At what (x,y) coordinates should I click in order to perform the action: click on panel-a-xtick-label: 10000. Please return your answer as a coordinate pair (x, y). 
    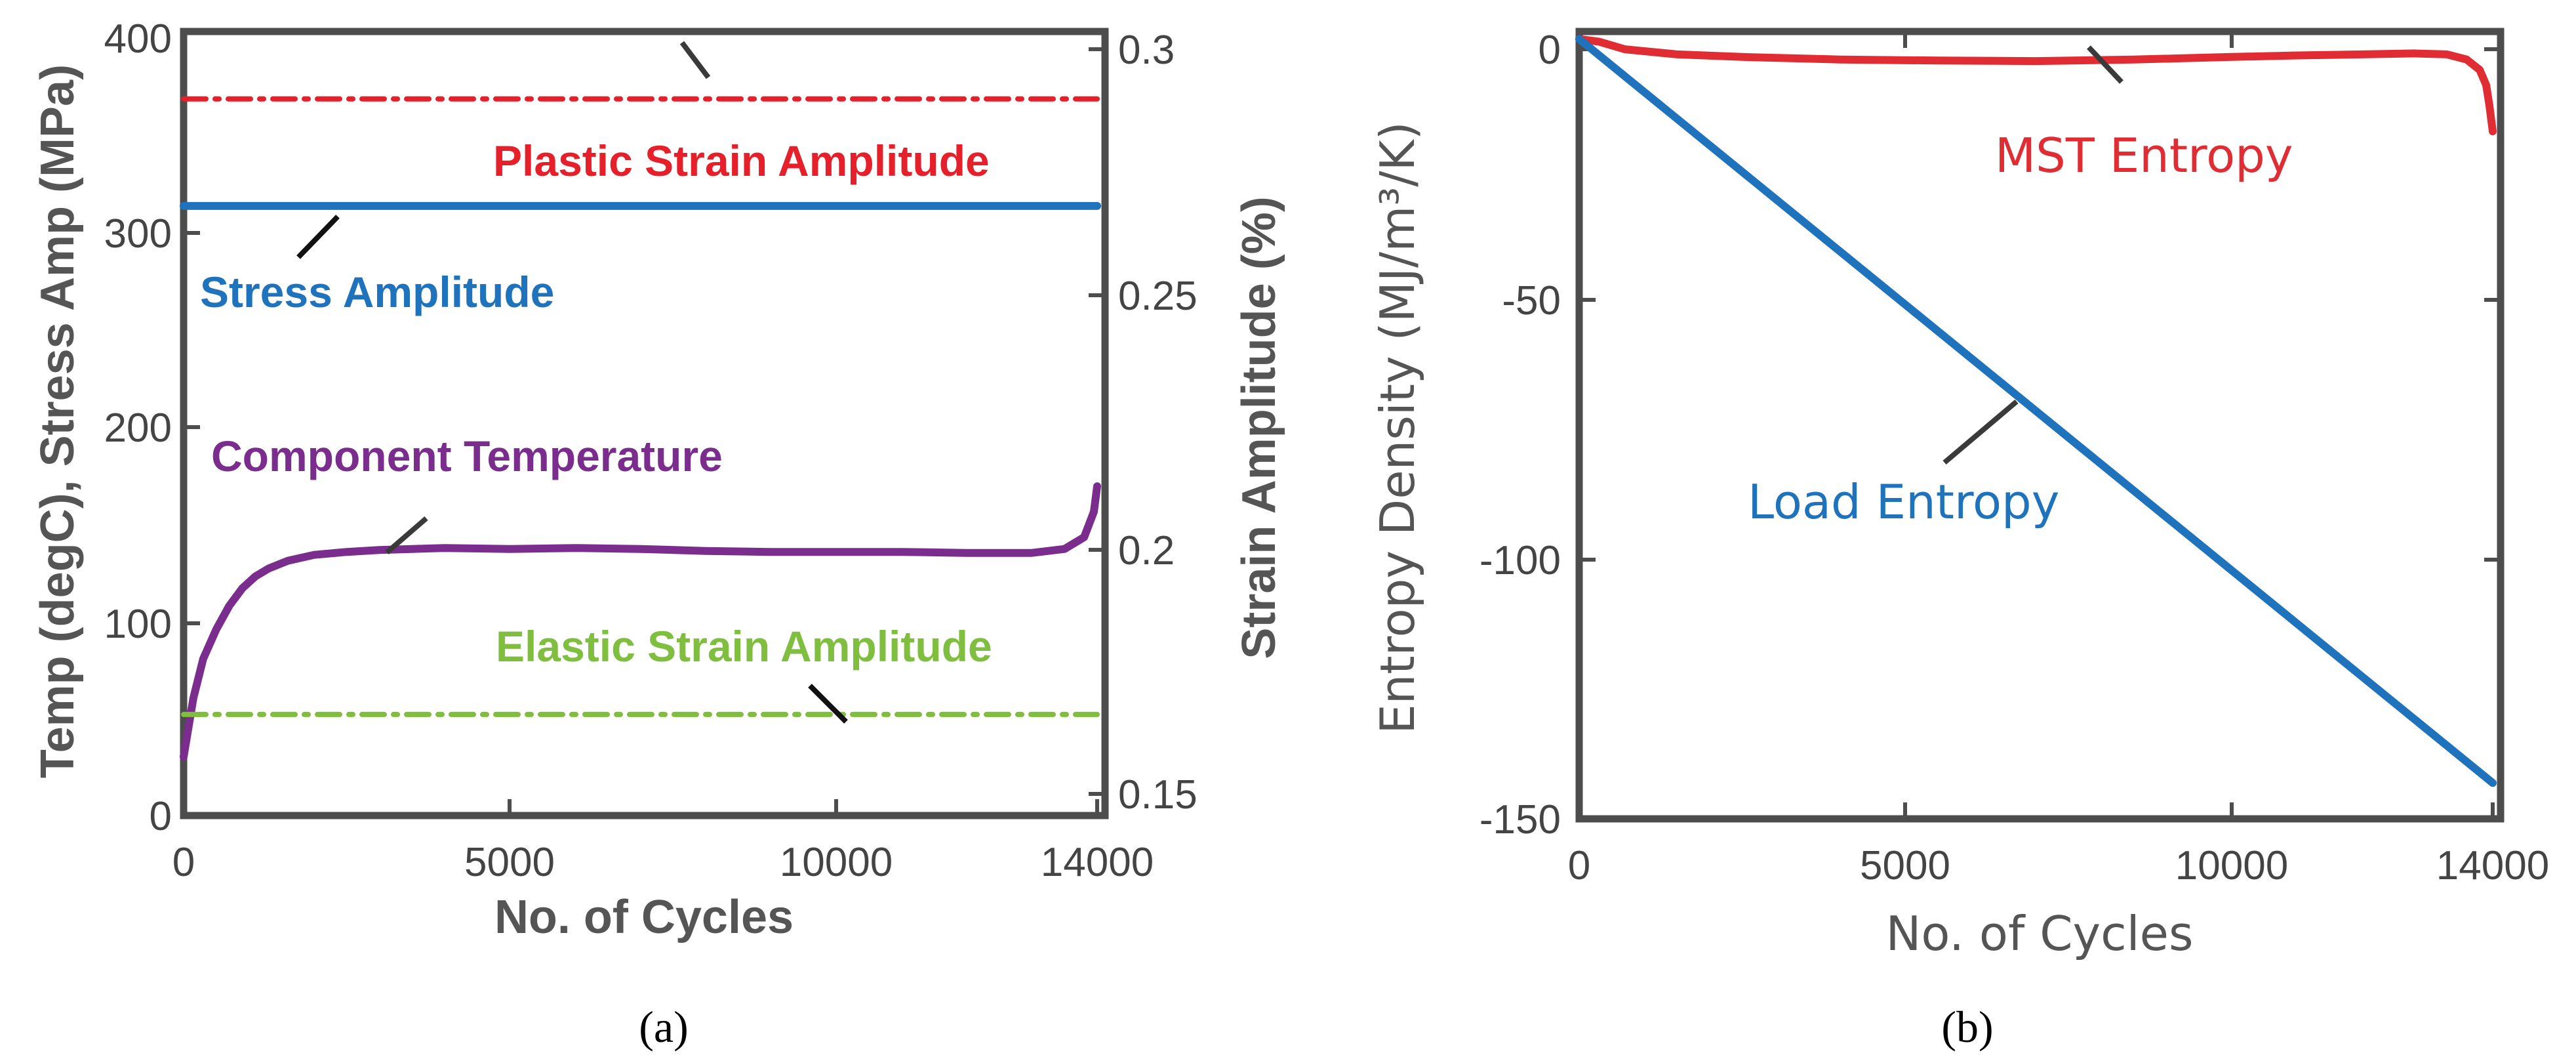
    Looking at the image, I should click on (836, 862).